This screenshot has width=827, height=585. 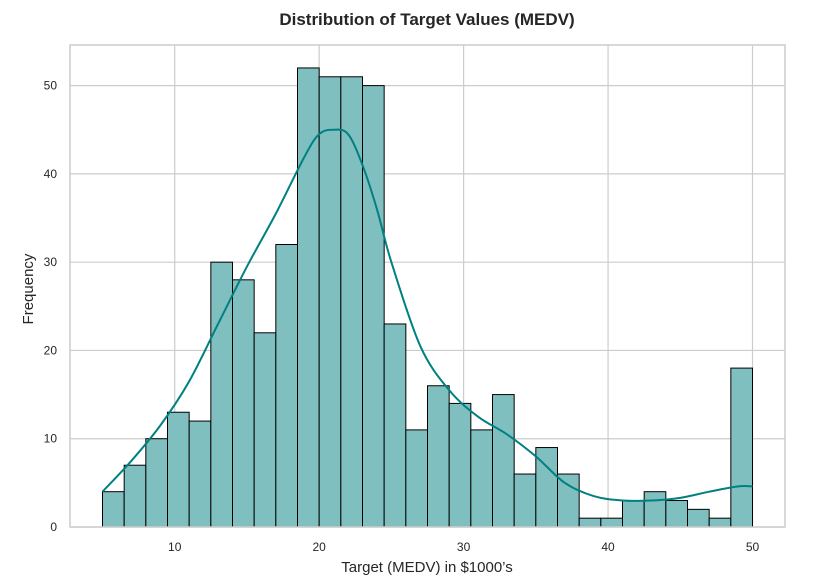 What do you see at coordinates (426, 19) in the screenshot?
I see `chart-title: Distribution of Target Values (MEDV)` at bounding box center [426, 19].